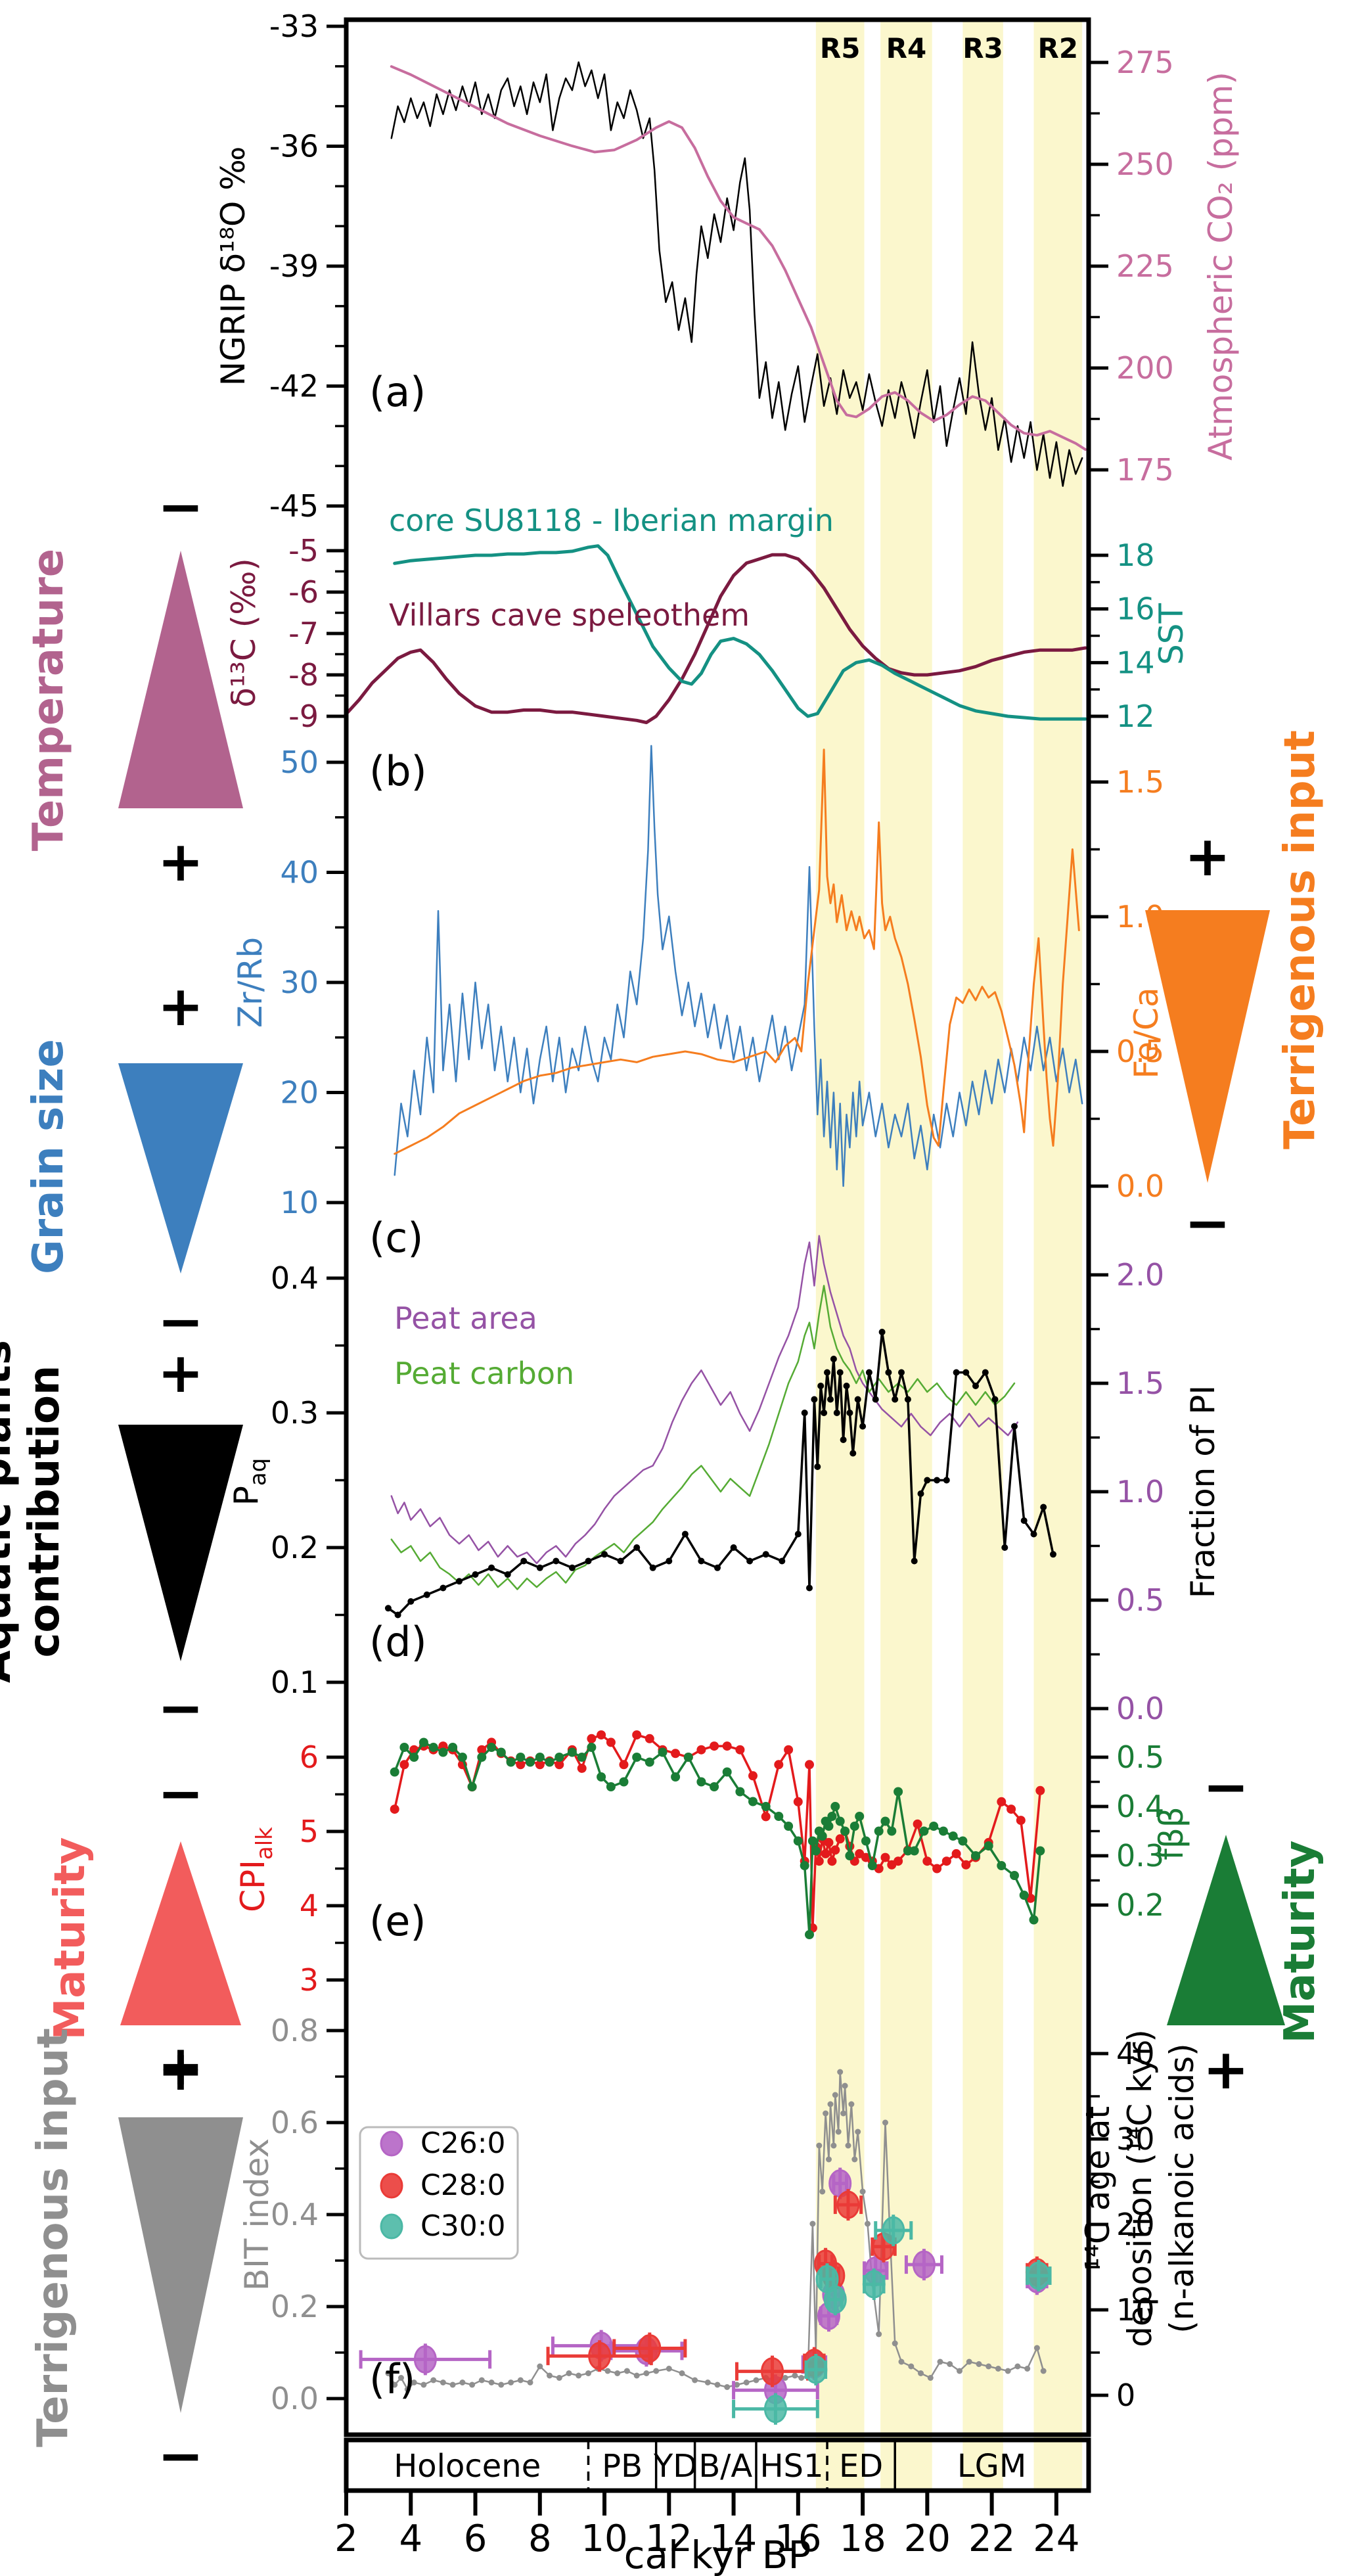 The image size is (1358, 2576). I want to click on panel-label-d: (d), so click(398, 1642).